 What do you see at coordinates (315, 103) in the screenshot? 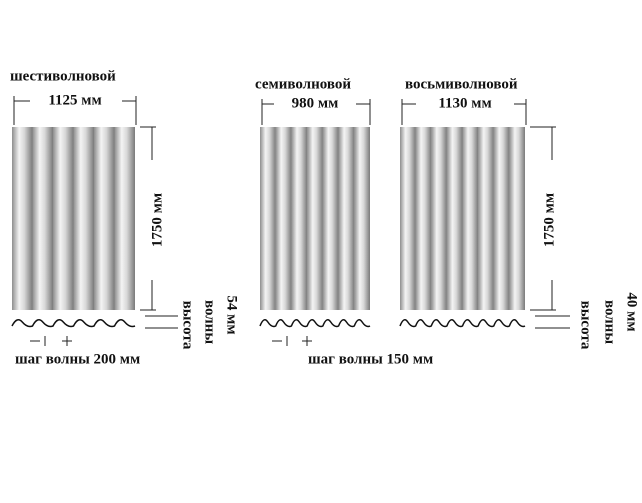
I see `width-label: 980 мм` at bounding box center [315, 103].